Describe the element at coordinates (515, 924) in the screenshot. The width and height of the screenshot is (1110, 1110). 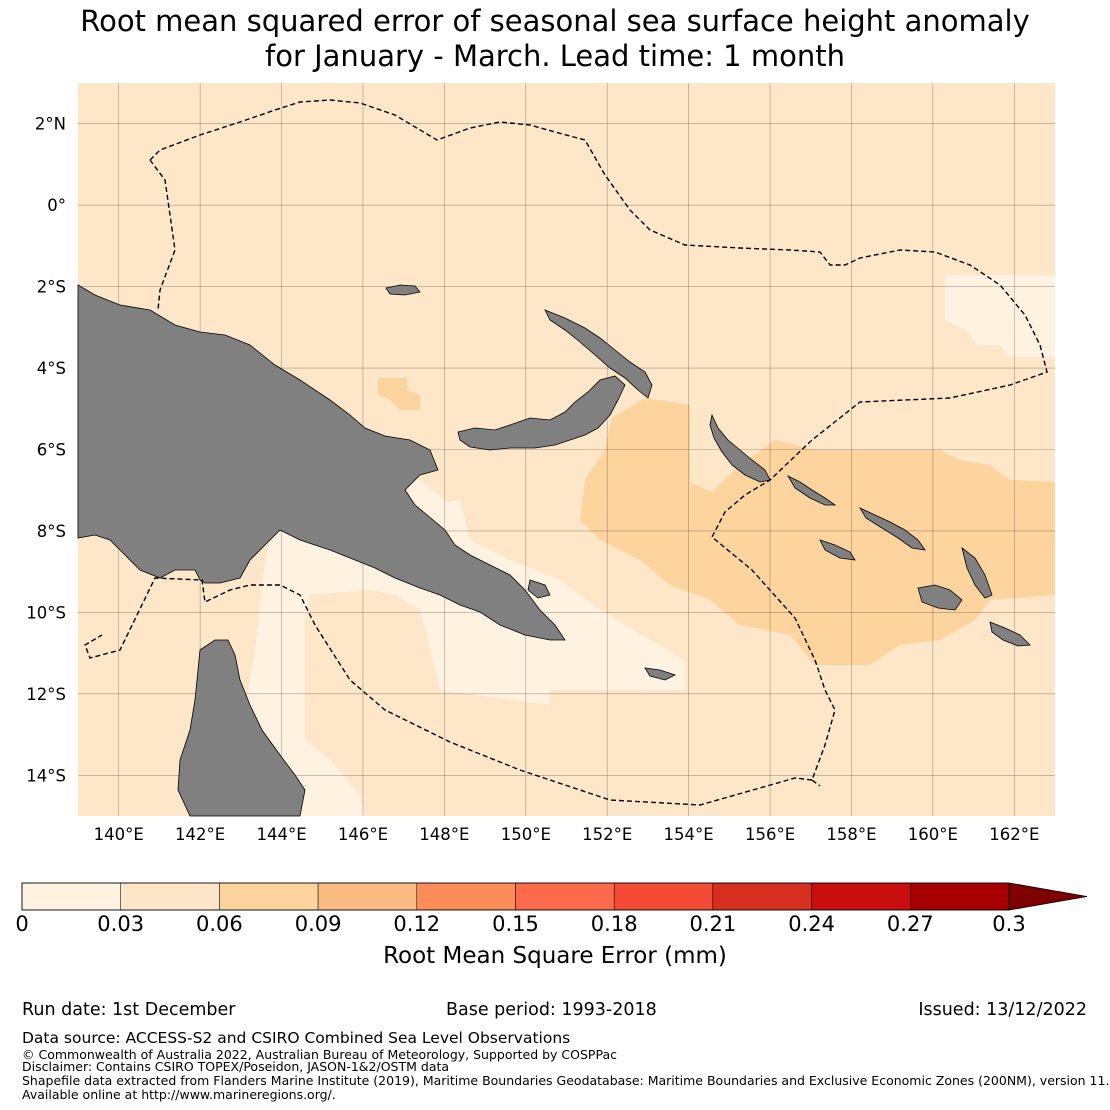
I see `colorbar-tick-label: 0.15` at that location.